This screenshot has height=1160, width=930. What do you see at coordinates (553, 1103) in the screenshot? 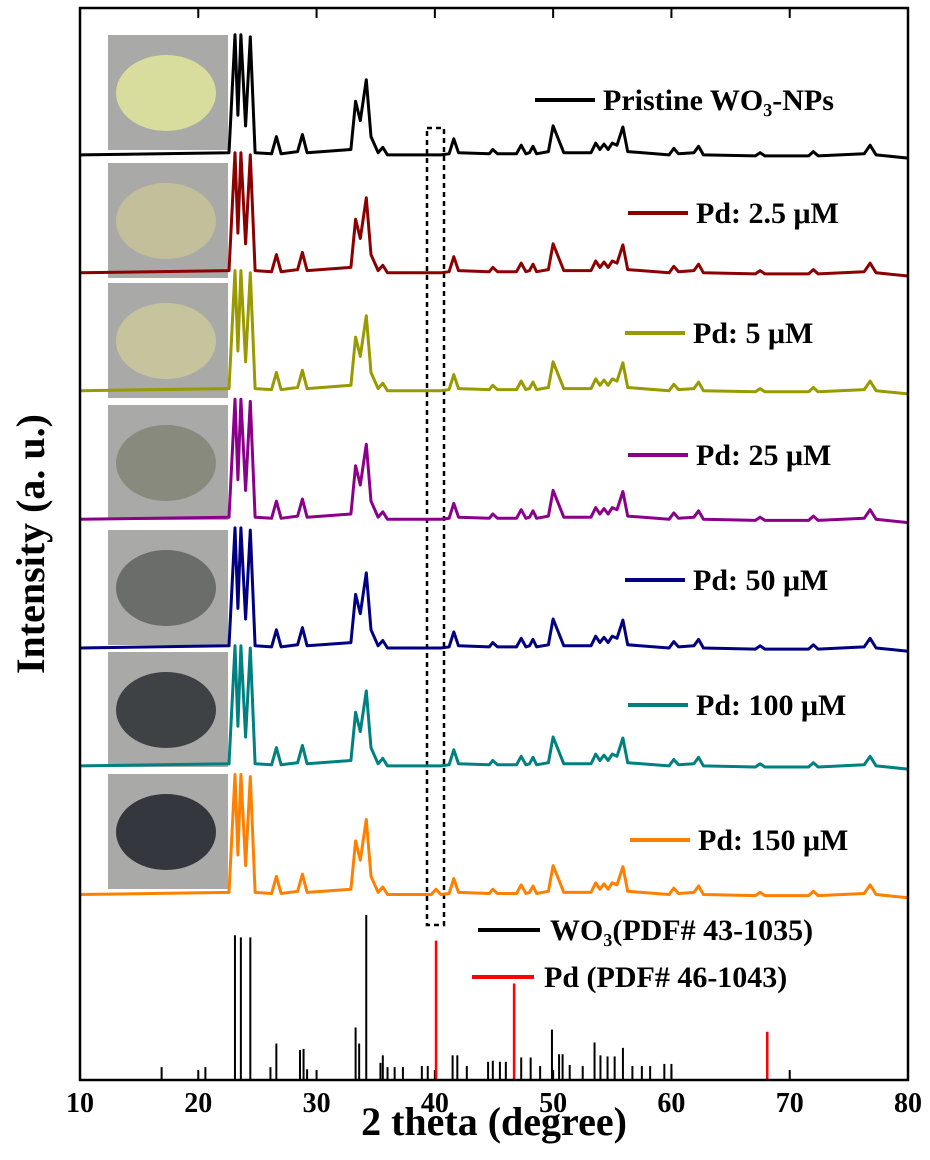
I see `x-tick-label: 50` at bounding box center [553, 1103].